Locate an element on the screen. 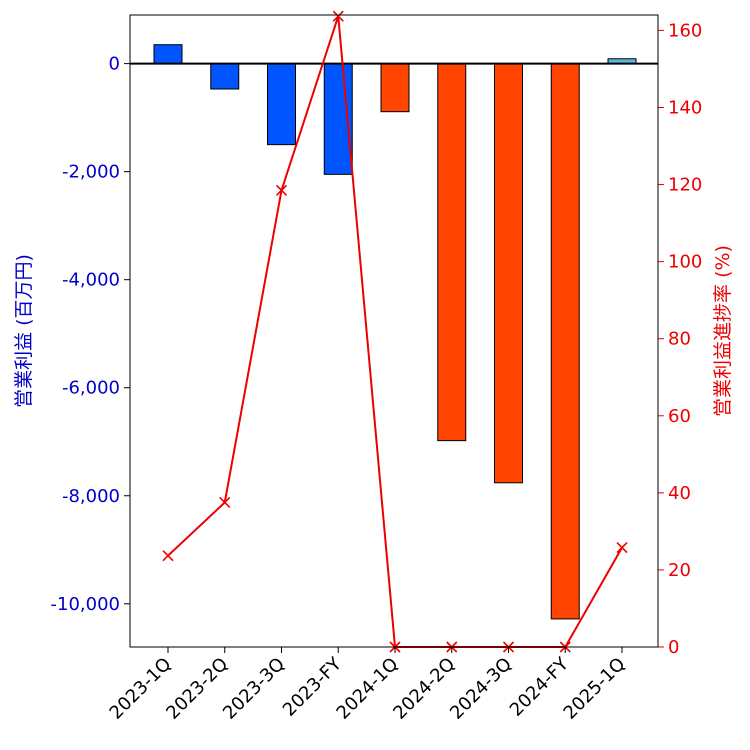 Image resolution: width=750 pixels, height=750 pixels. left-tick-label: -10,000 is located at coordinates (85, 604).